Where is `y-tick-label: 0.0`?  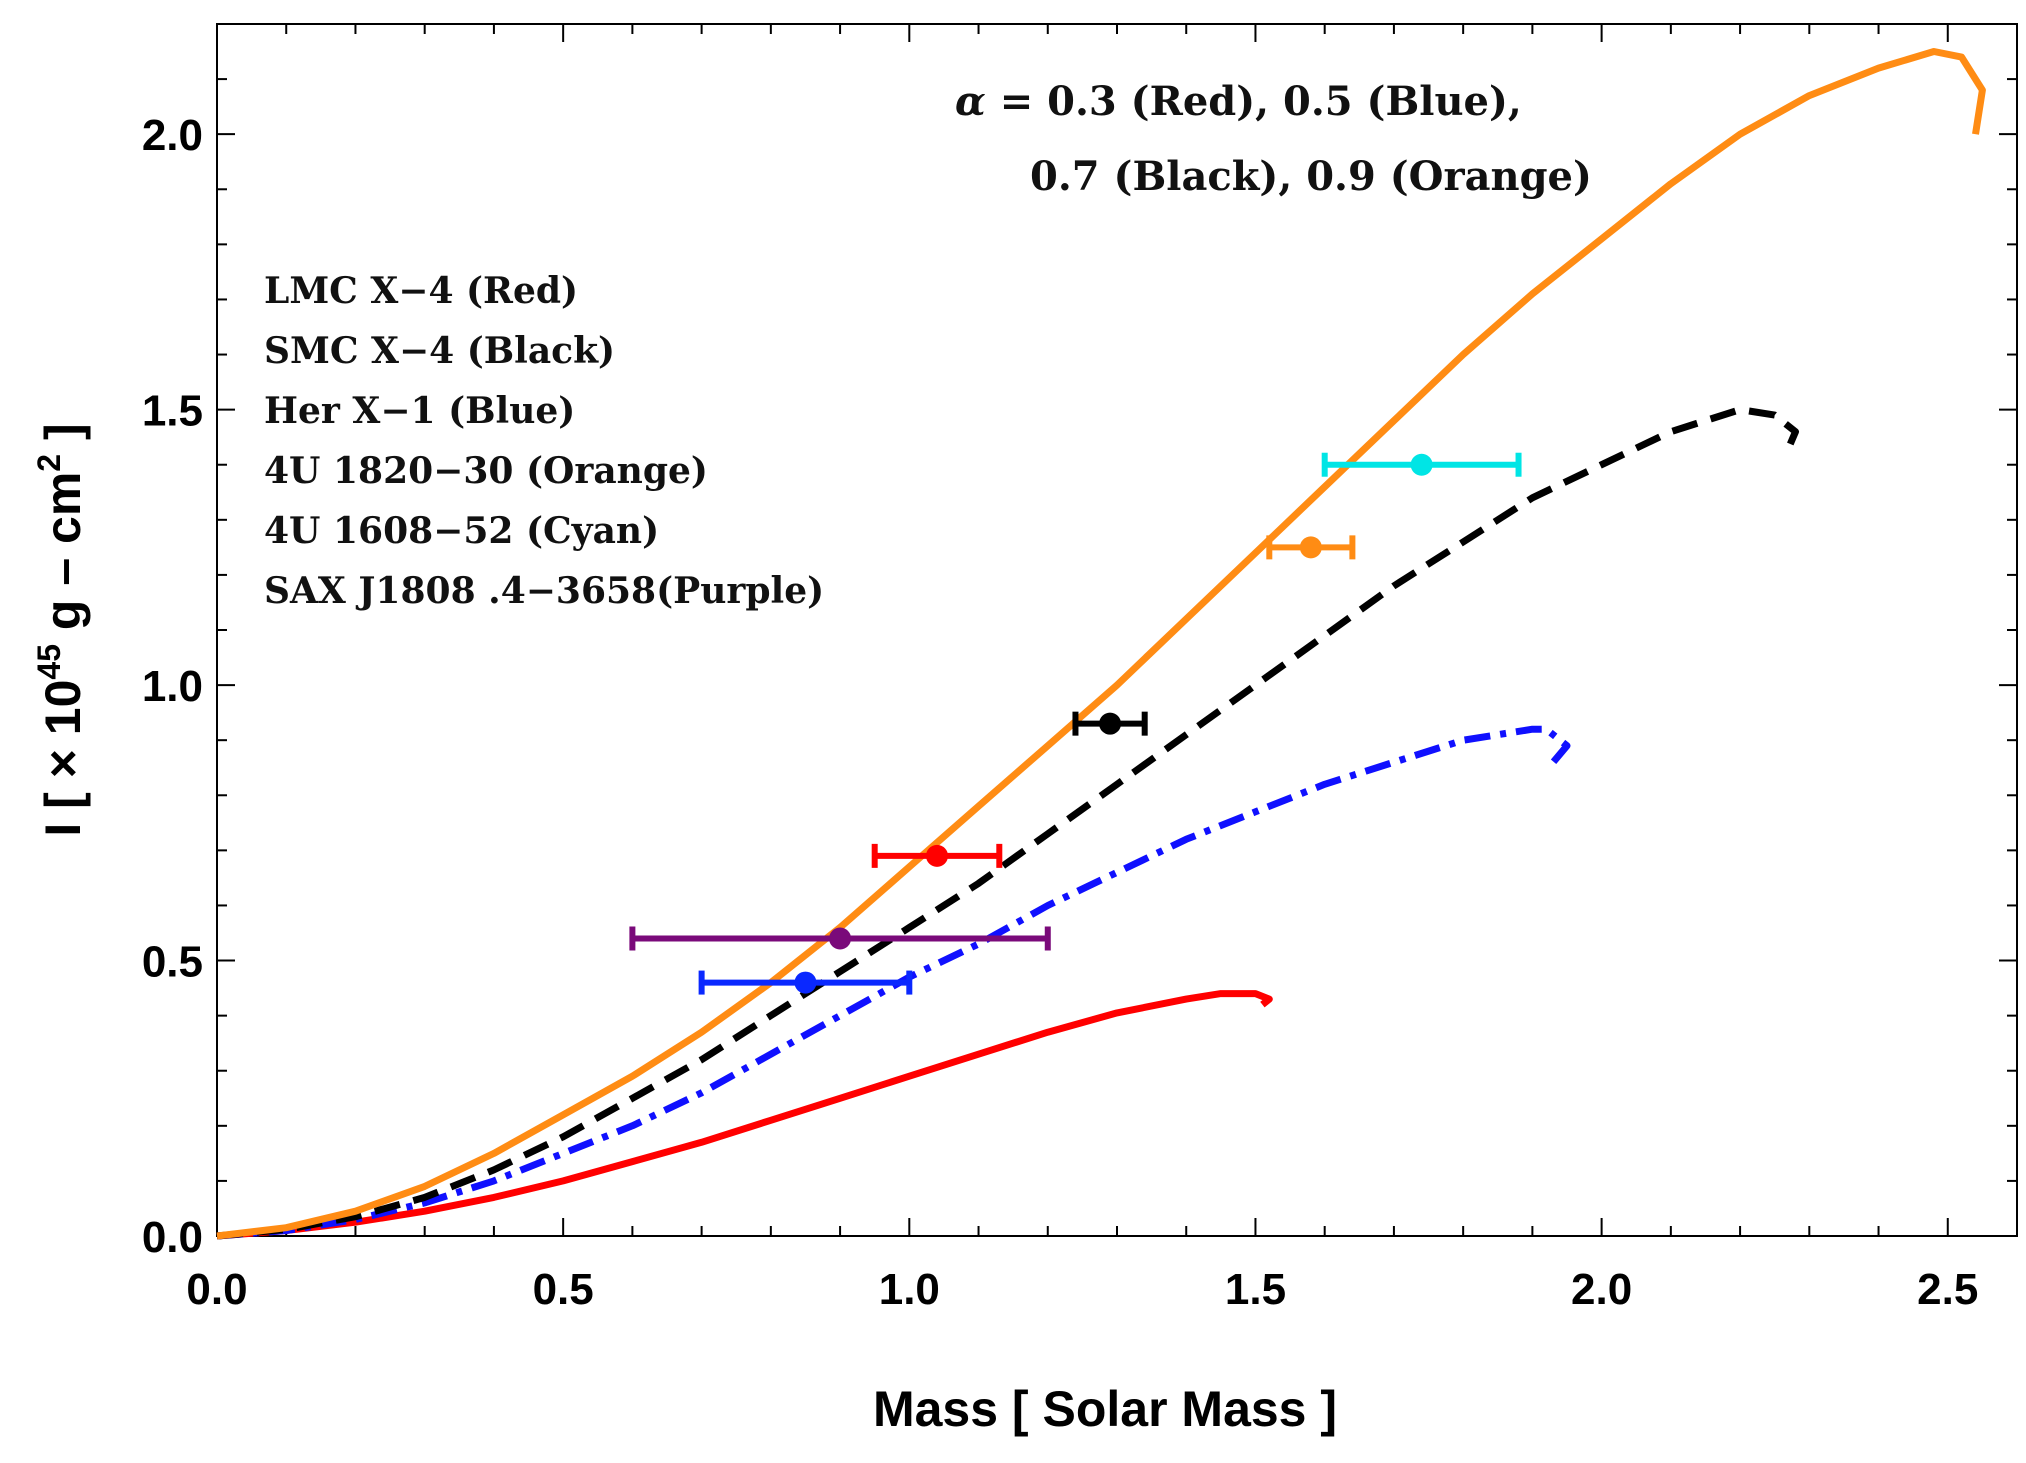
y-tick-label: 0.0 is located at coordinates (172, 1237).